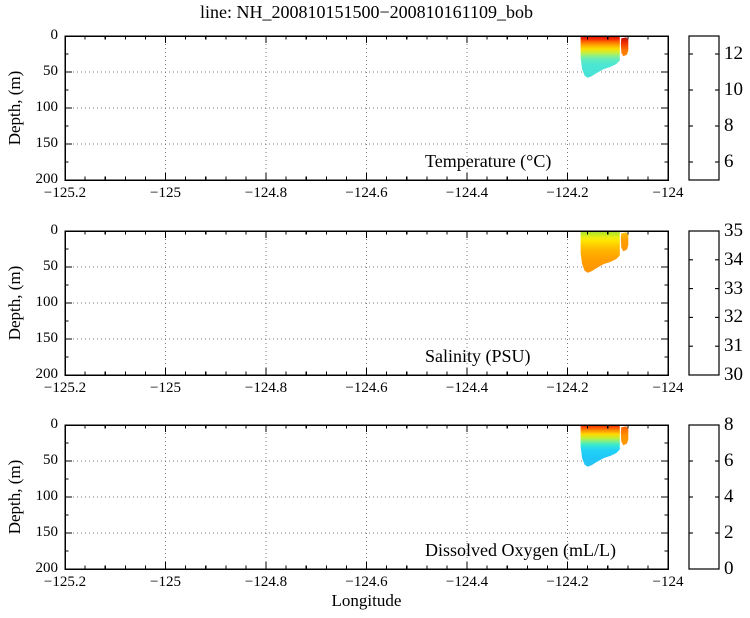 The width and height of the screenshot is (750, 618). I want to click on colorbar-tick-label: 31, so click(733, 346).